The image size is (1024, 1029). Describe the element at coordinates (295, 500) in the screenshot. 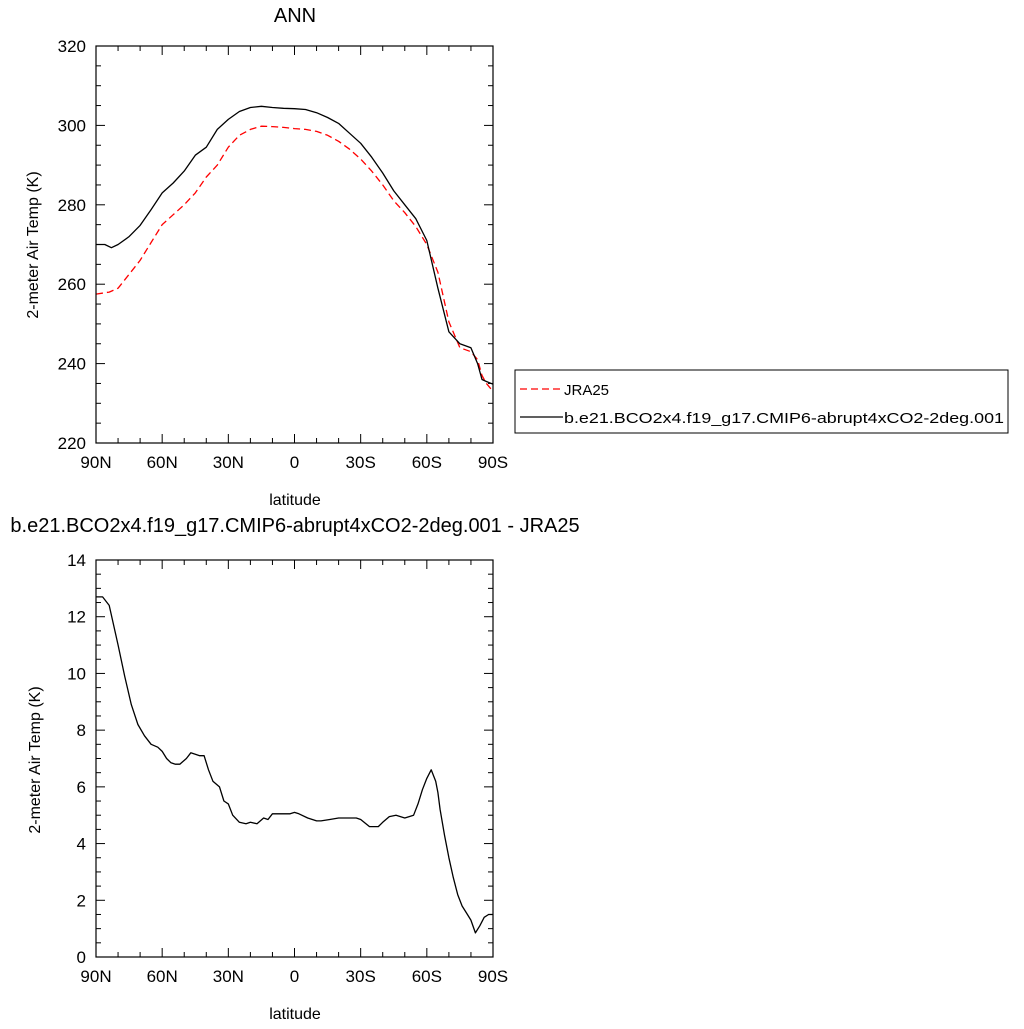

I see `top-x-axis-label: latitude` at that location.